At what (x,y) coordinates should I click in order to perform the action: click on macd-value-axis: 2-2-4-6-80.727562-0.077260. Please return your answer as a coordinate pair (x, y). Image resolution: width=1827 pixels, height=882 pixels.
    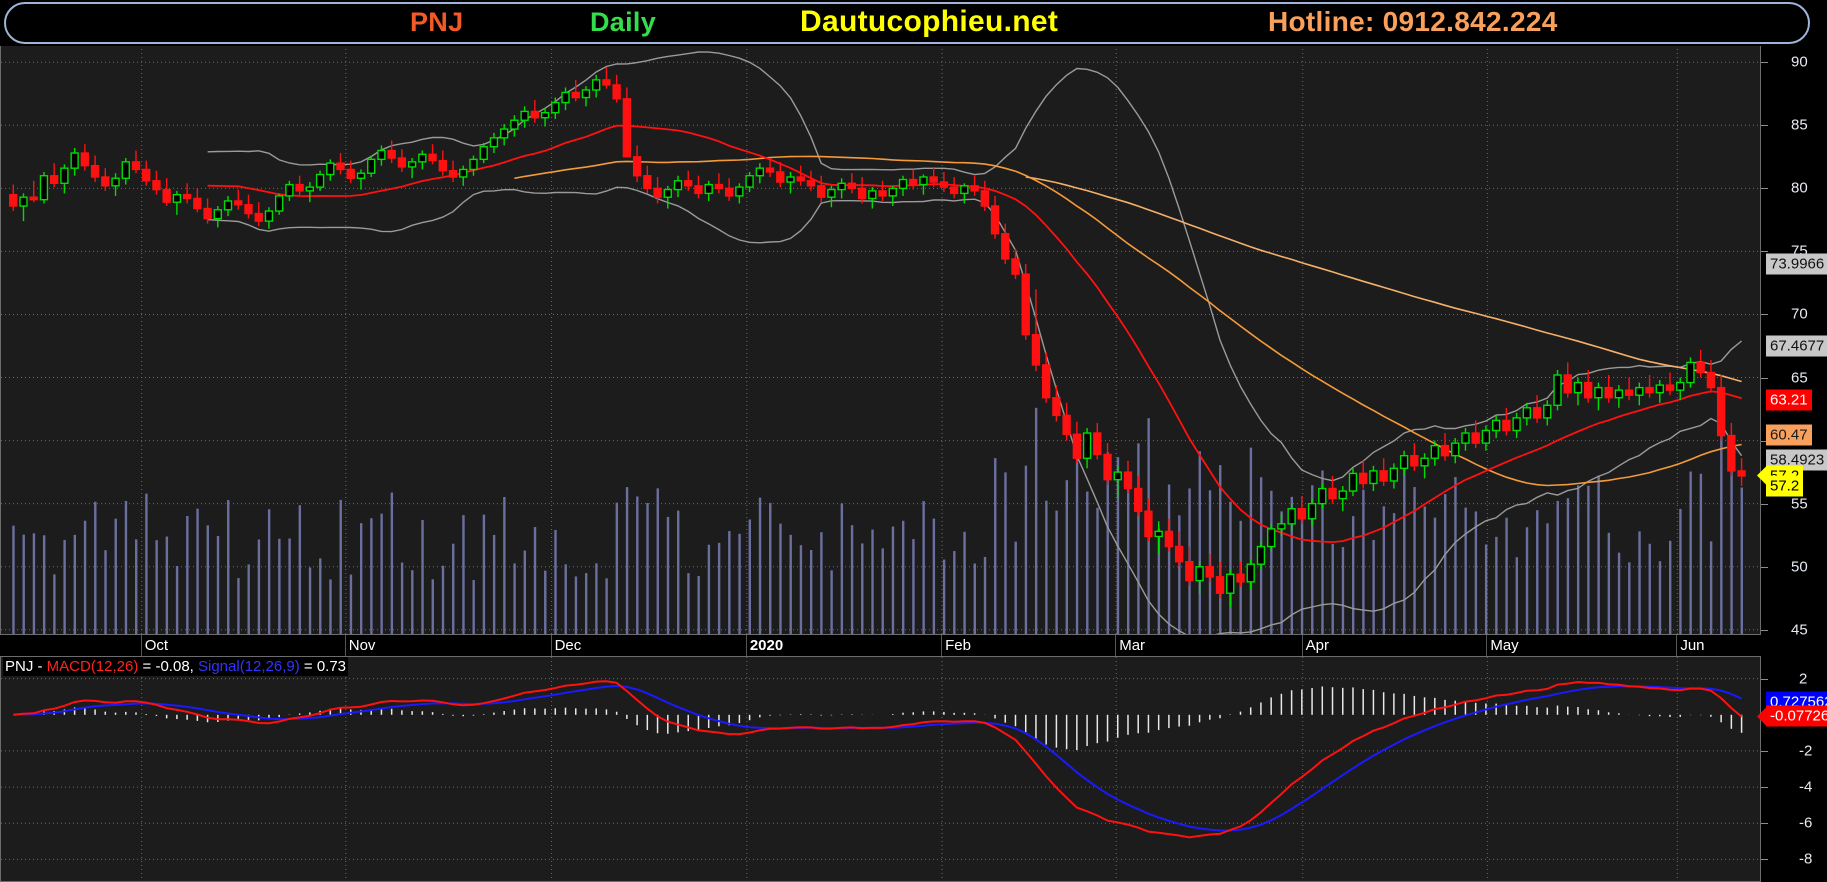
    Looking at the image, I should click on (1794, 769).